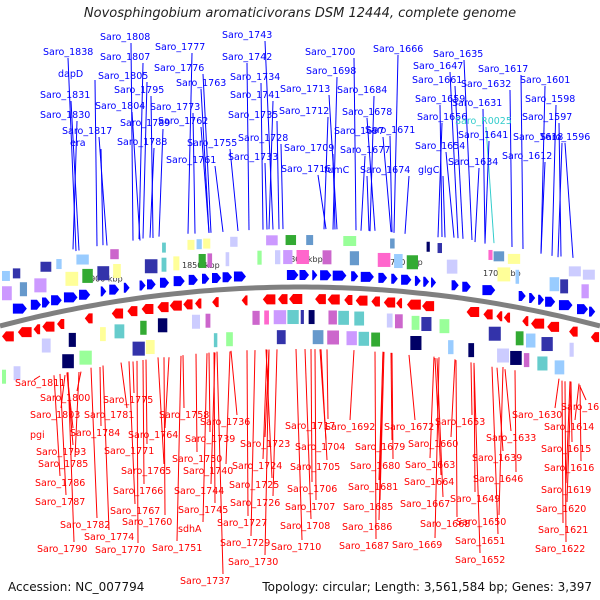 The width and height of the screenshot is (600, 600). I want to click on reverse-gene-label: Saro_1668, so click(445, 524).